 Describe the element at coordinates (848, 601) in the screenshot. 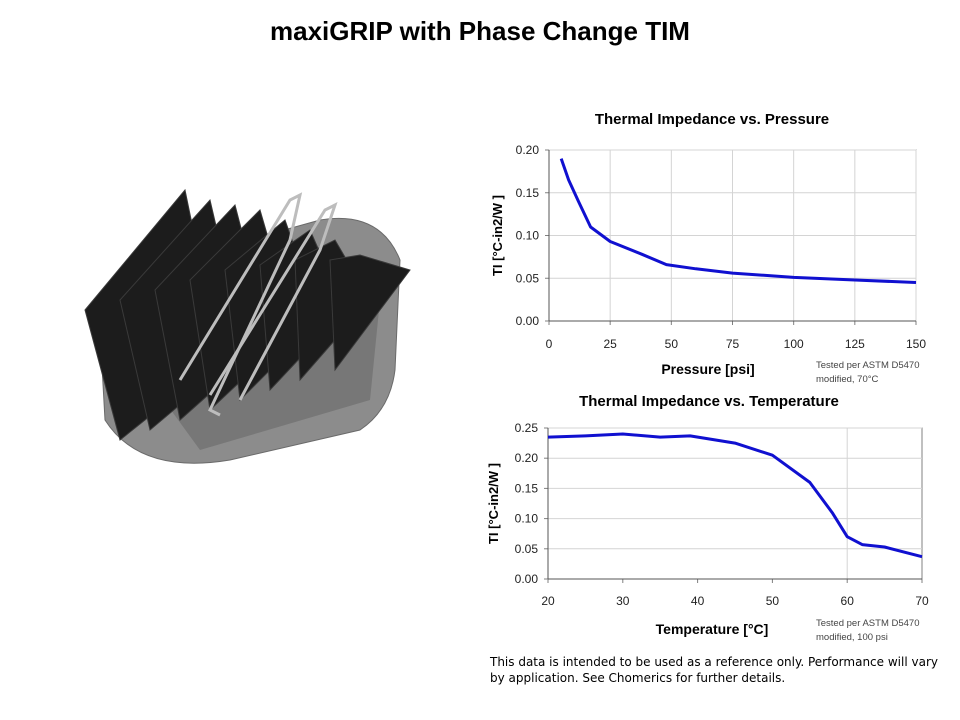

I see `x-tick-label: 60` at that location.